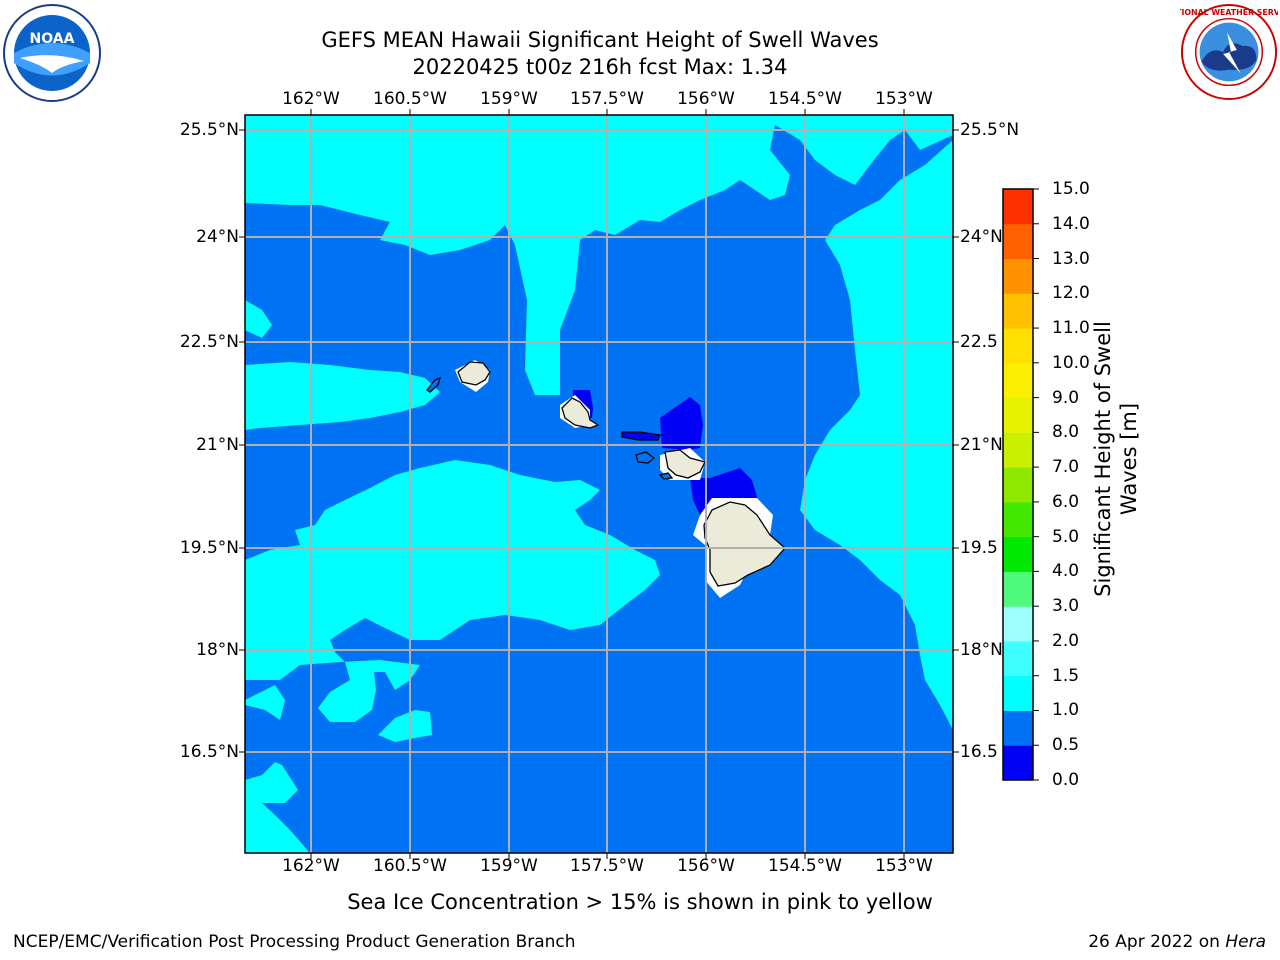 The height and width of the screenshot is (960, 1280). I want to click on island-molokai, so click(641, 436).